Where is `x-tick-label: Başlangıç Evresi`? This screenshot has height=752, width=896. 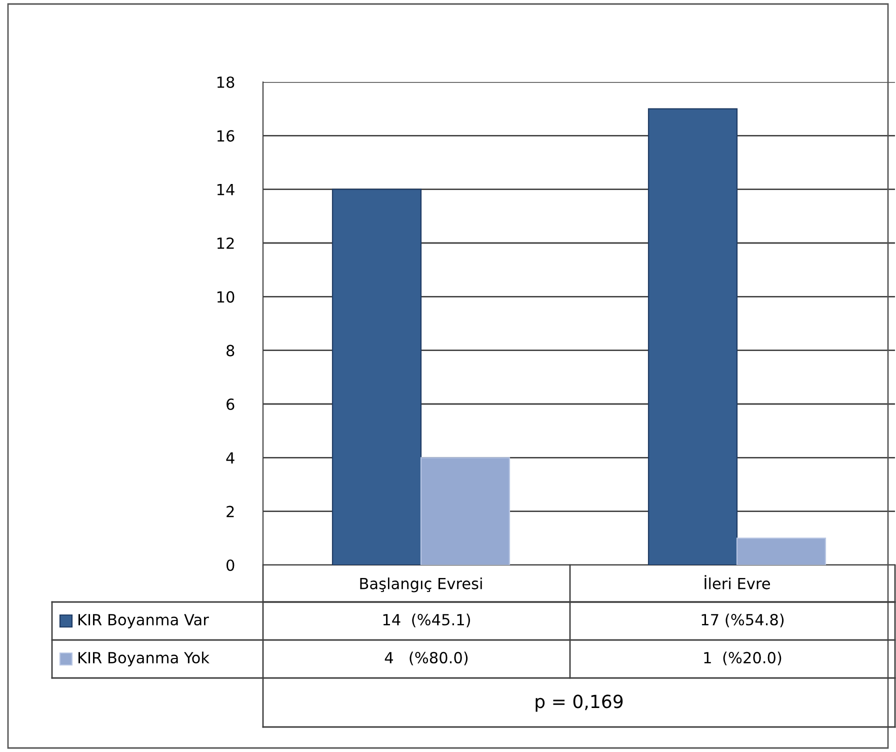
x-tick-label: Başlangıç Evresi is located at coordinates (421, 585).